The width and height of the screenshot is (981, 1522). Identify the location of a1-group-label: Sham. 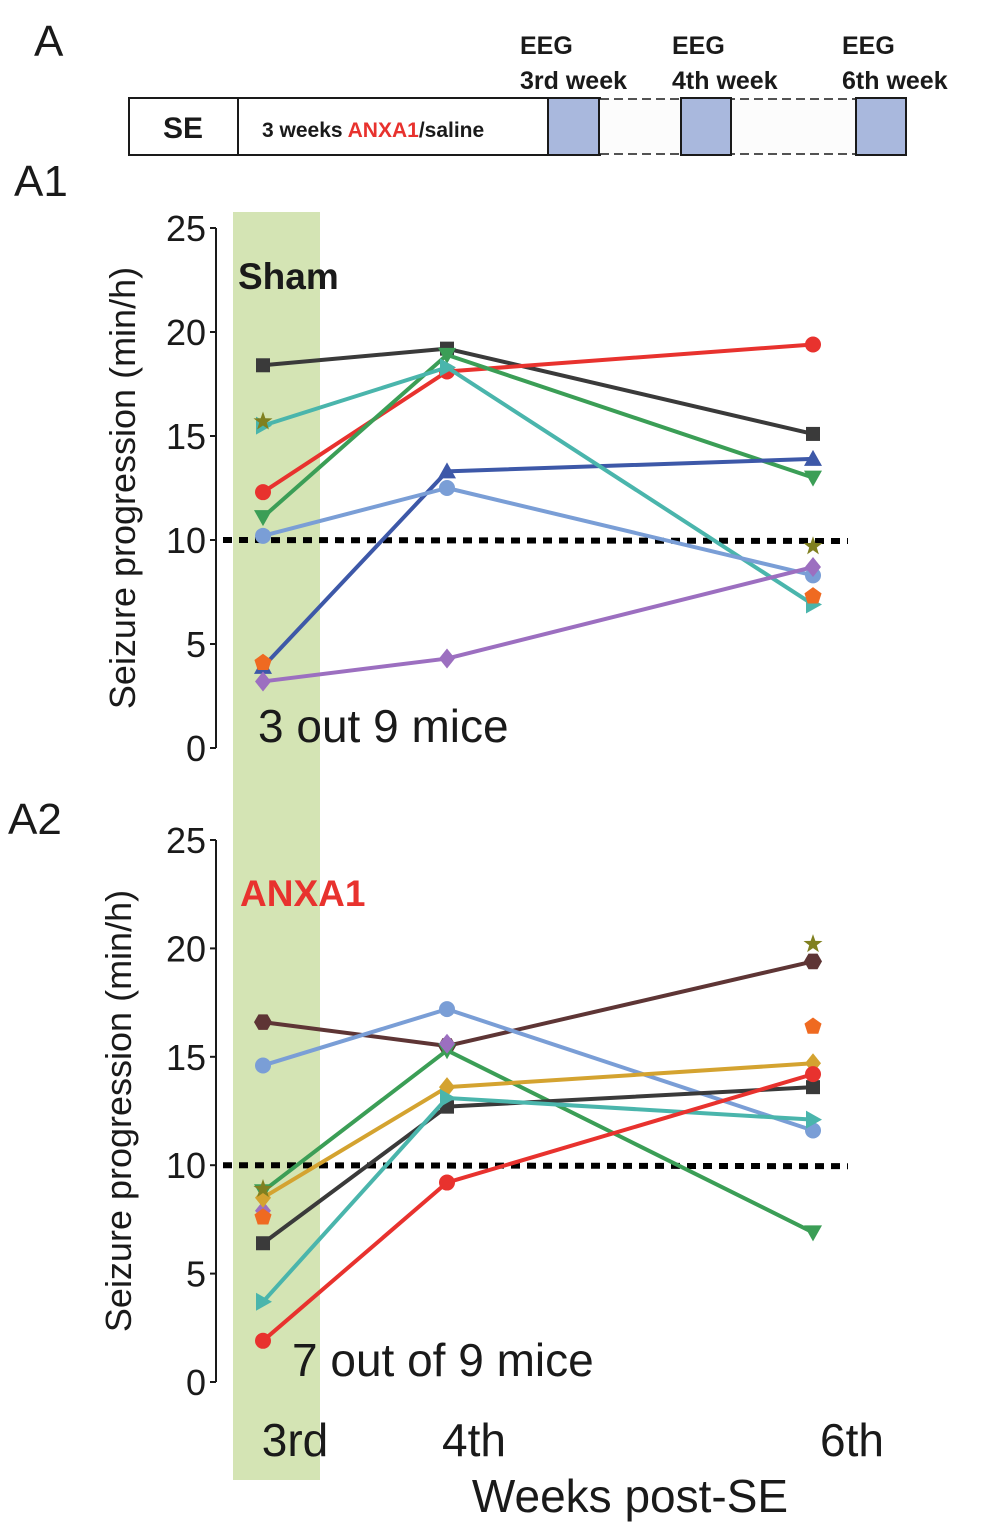
(288, 276).